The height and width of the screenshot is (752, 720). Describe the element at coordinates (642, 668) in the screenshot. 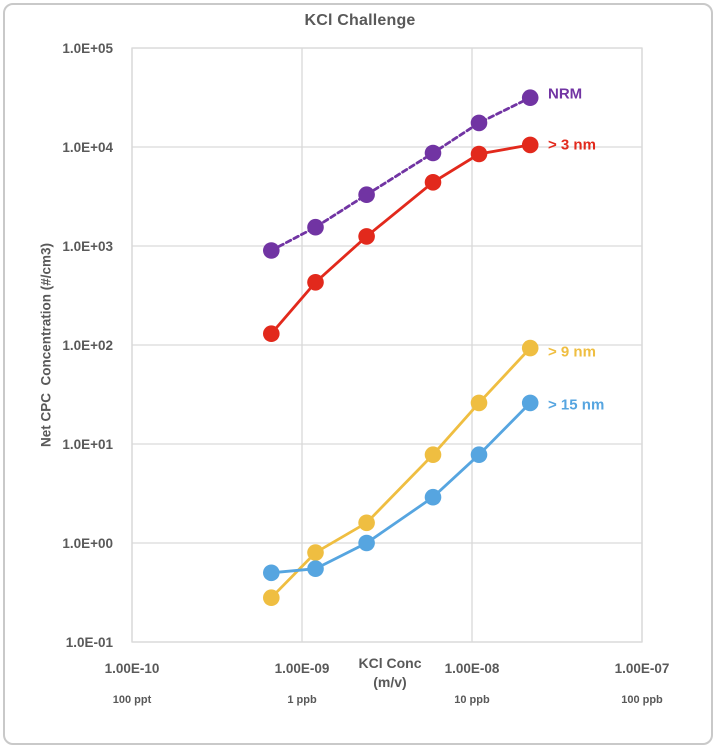

I see `x-tick-label: 1.00E-07` at that location.